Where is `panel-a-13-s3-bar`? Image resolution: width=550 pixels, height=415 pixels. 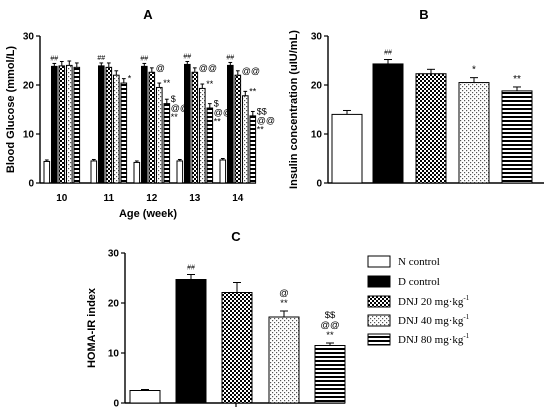 panel-a-13-s3-bar is located at coordinates (202, 135).